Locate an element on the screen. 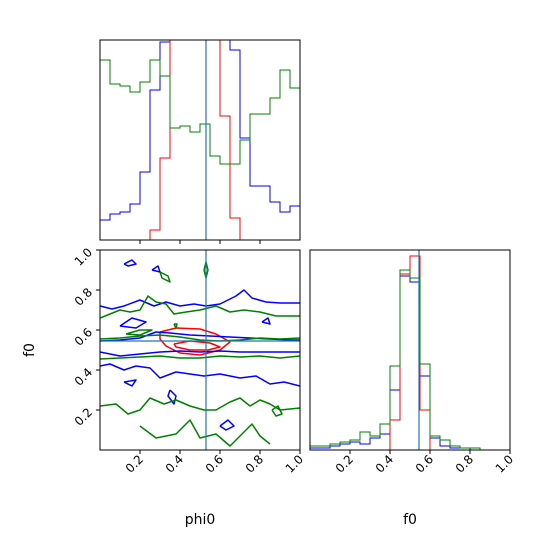  y-axis-title-f0: f0 is located at coordinates (30, 350).